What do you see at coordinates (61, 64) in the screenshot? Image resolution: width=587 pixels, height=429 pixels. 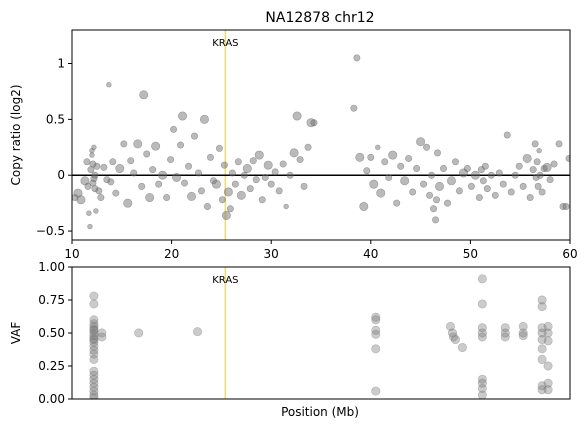 I see `copy-ratio-y-tick-label: 1` at bounding box center [61, 64].